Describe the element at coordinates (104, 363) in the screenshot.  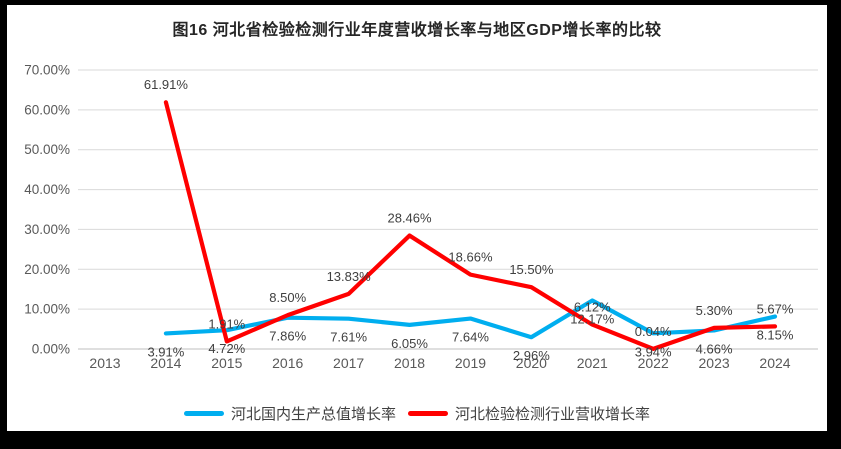
I see `x-tick-label: 2013` at that location.